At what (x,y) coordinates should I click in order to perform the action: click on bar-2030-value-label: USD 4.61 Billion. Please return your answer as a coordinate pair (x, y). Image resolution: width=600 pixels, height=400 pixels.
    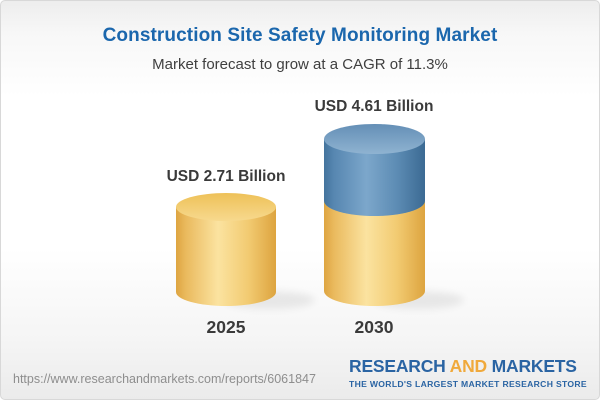
    Looking at the image, I should click on (374, 106).